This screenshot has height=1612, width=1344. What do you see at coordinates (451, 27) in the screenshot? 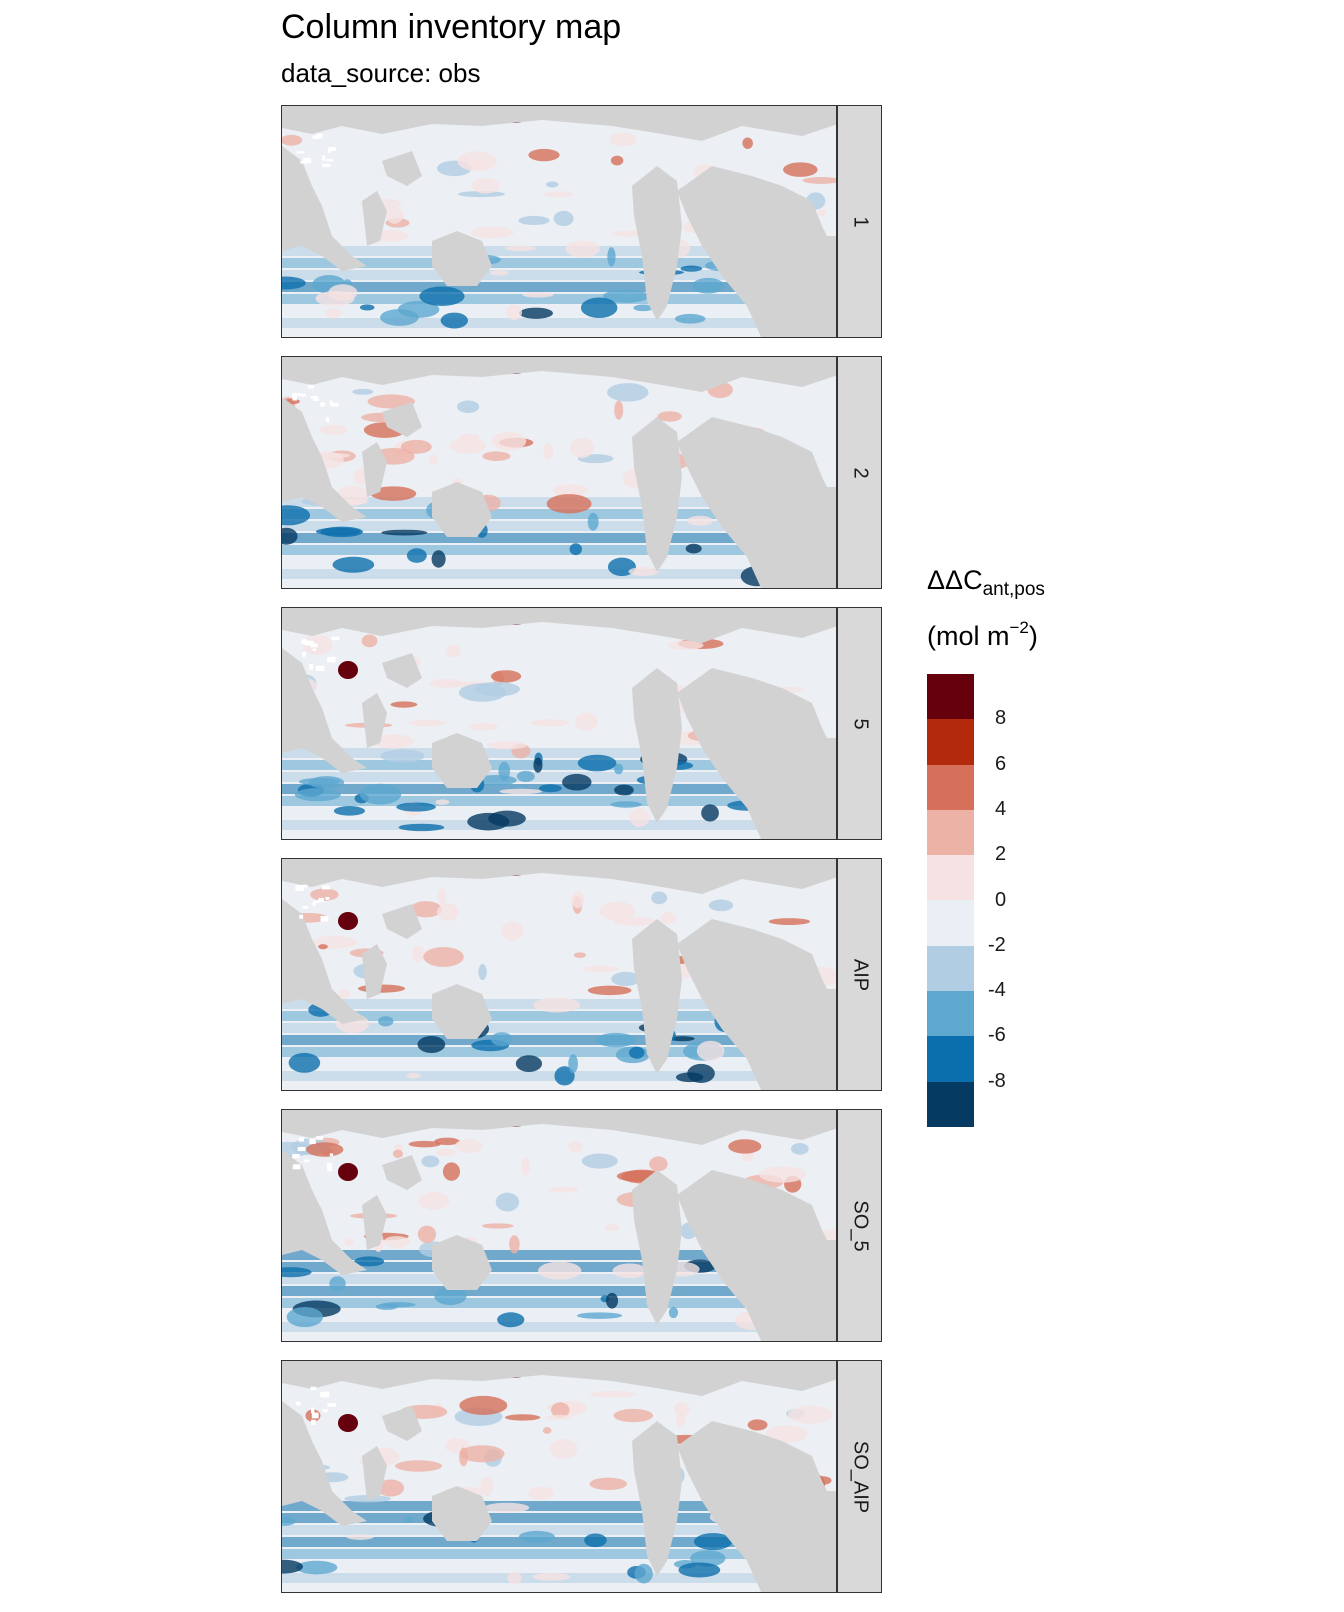
I see `plot-title: Column inventory map` at bounding box center [451, 27].